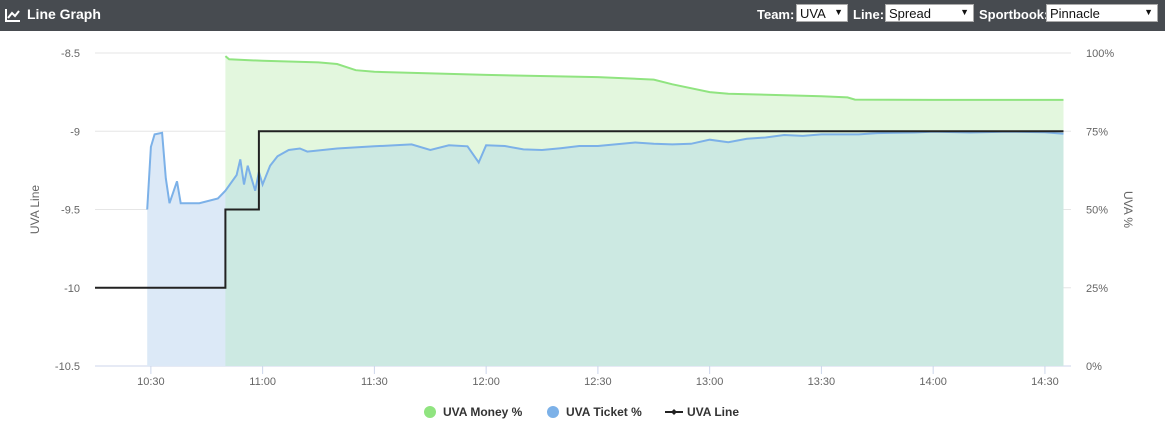  Describe the element at coordinates (1128, 209) in the screenshot. I see `y-right-axis-title: UVA %` at that location.